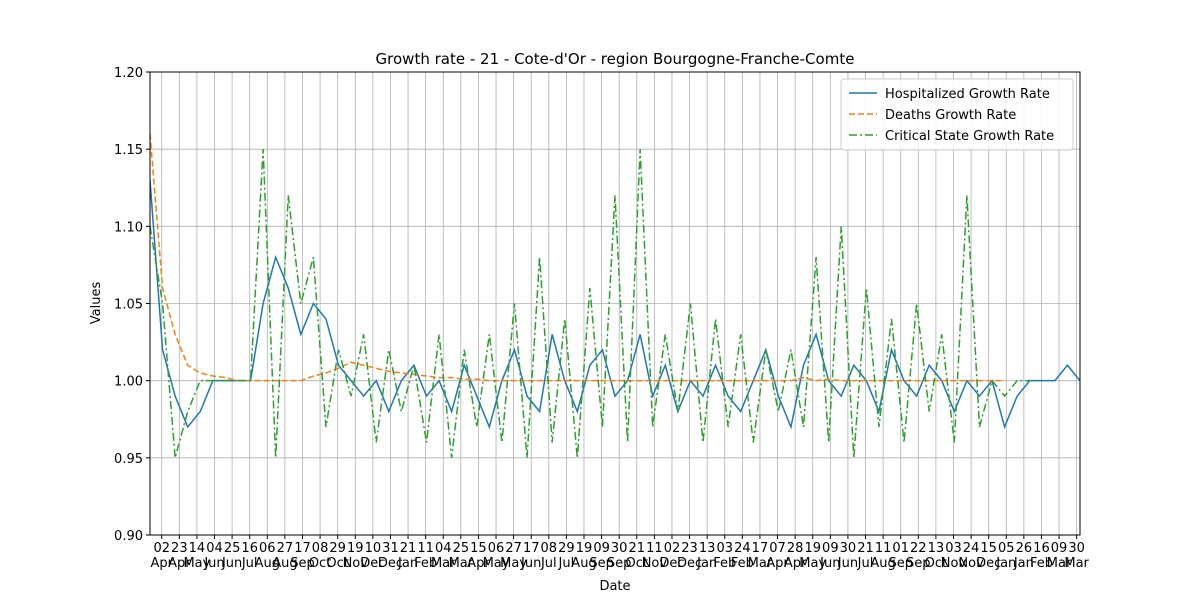 The height and width of the screenshot is (604, 1200). Describe the element at coordinates (742, 556) in the screenshot. I see `x-tick-label: 24 Feb` at that location.